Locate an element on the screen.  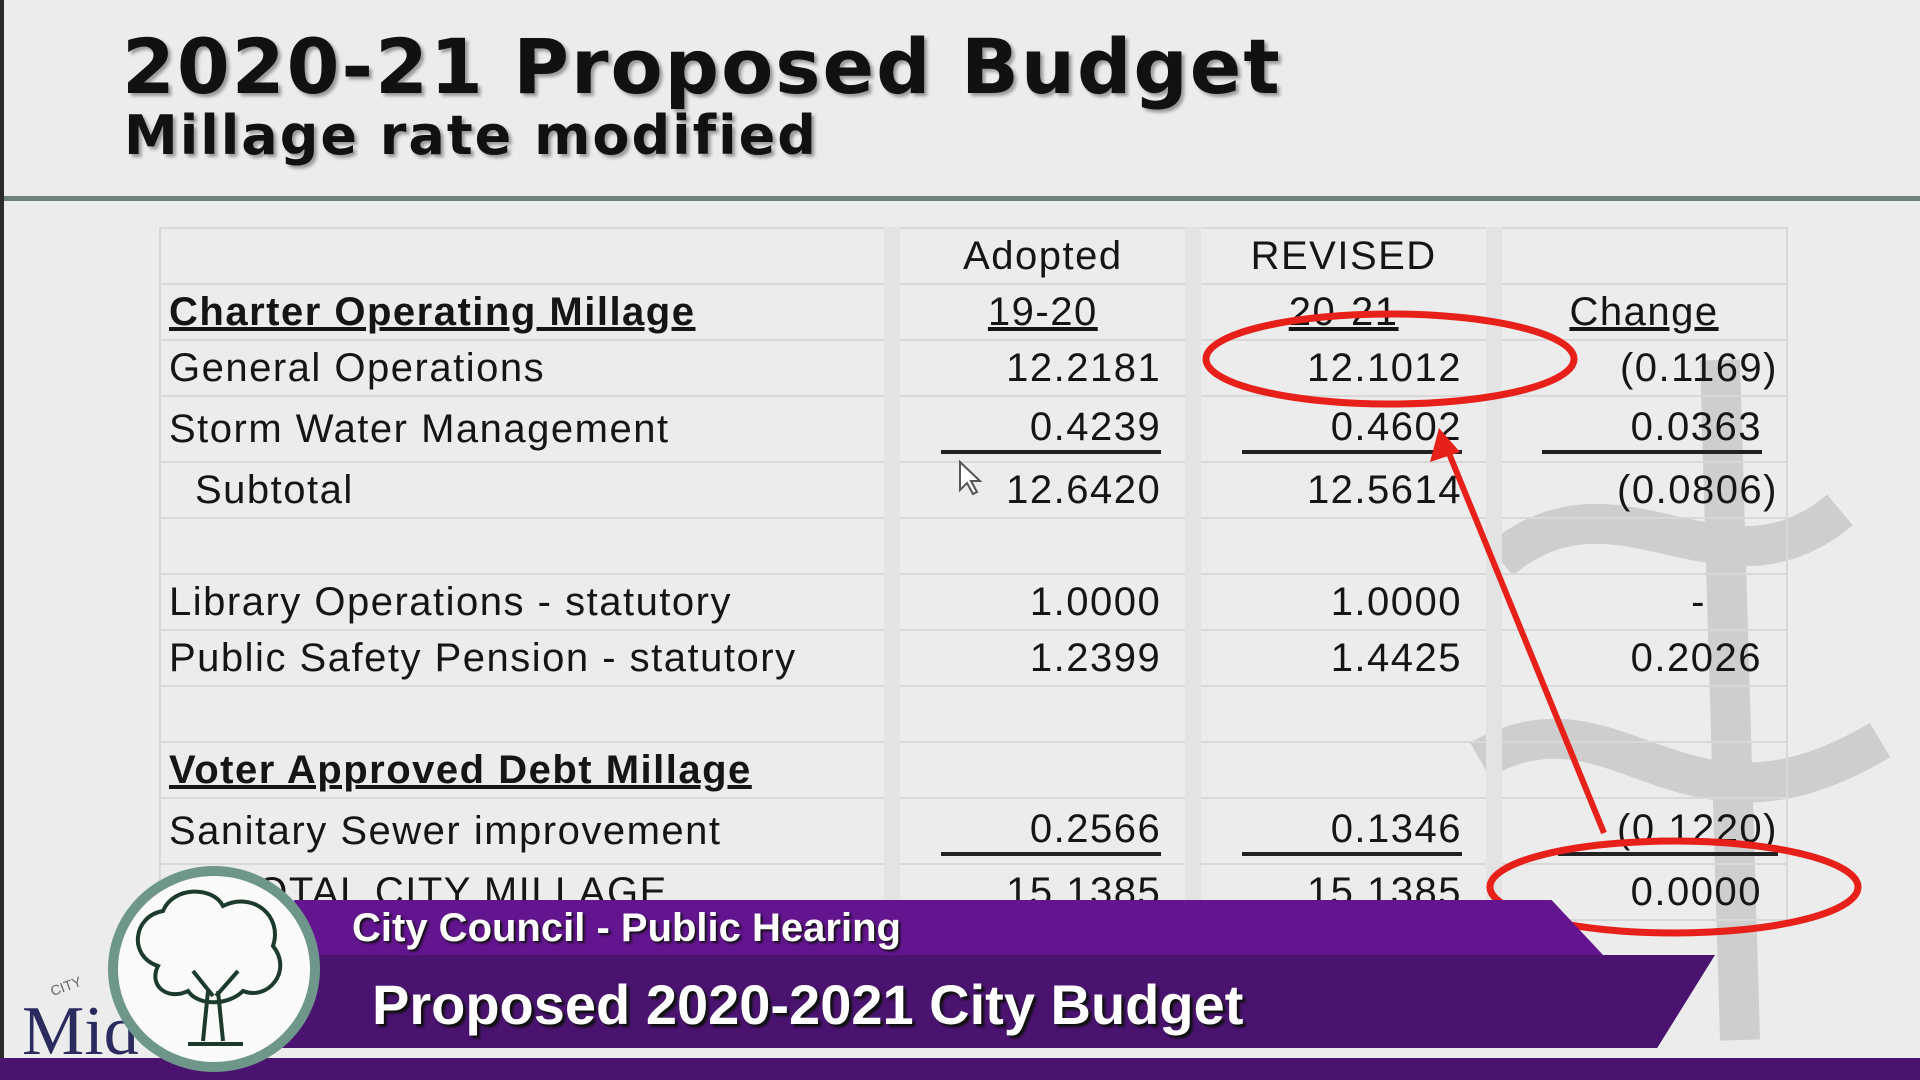
cell-change: 0.2026 is located at coordinates (1637, 658).